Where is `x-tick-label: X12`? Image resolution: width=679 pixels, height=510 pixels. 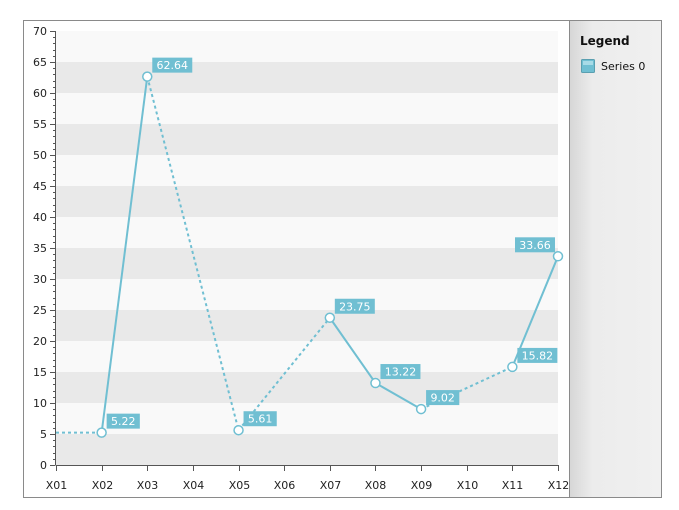
x-tick-label: X12 is located at coordinates (559, 485).